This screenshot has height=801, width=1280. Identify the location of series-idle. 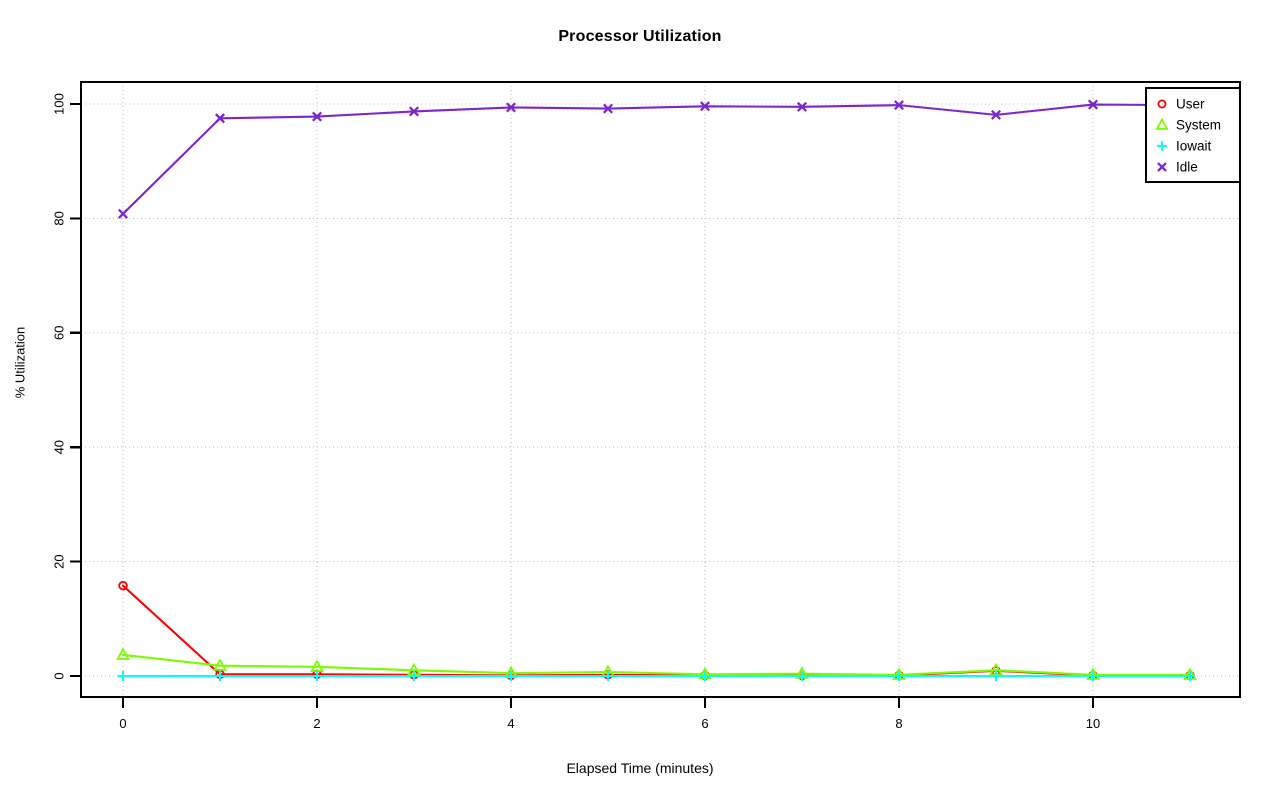
(656, 159).